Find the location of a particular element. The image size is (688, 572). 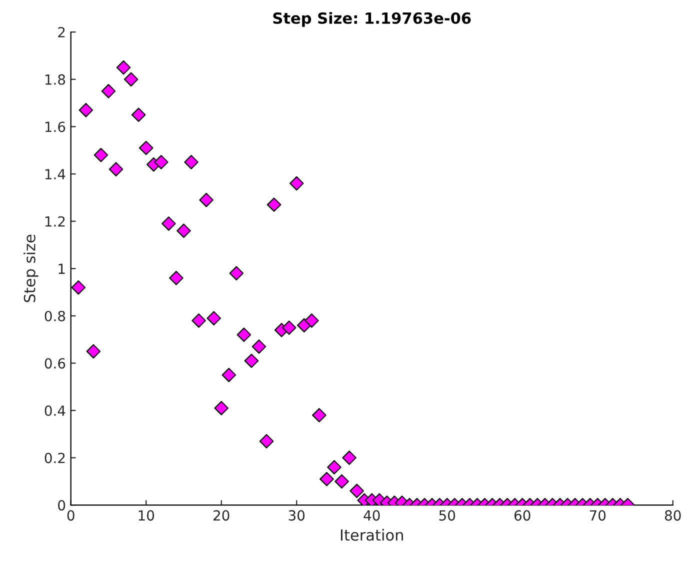

x-tick-label: 0 is located at coordinates (70, 515).